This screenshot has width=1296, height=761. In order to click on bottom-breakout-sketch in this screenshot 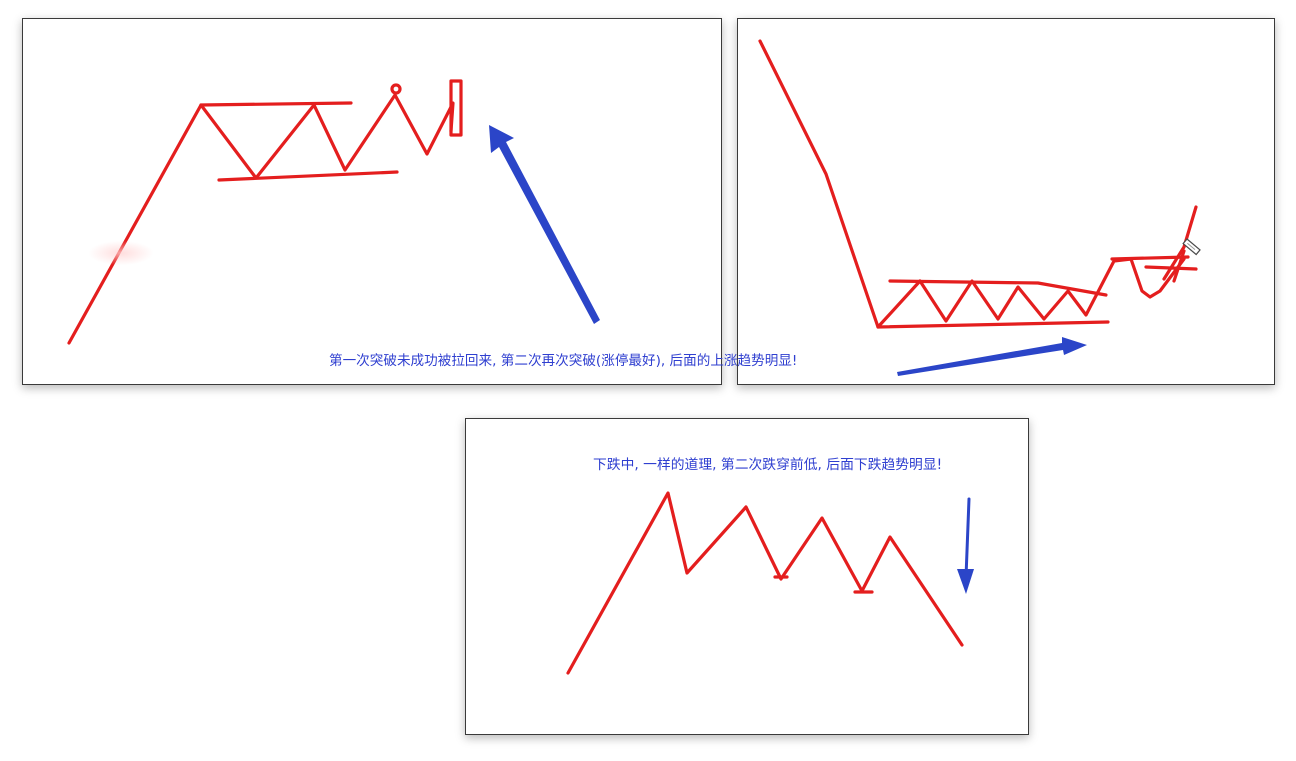, I will do `click(979, 184)`.